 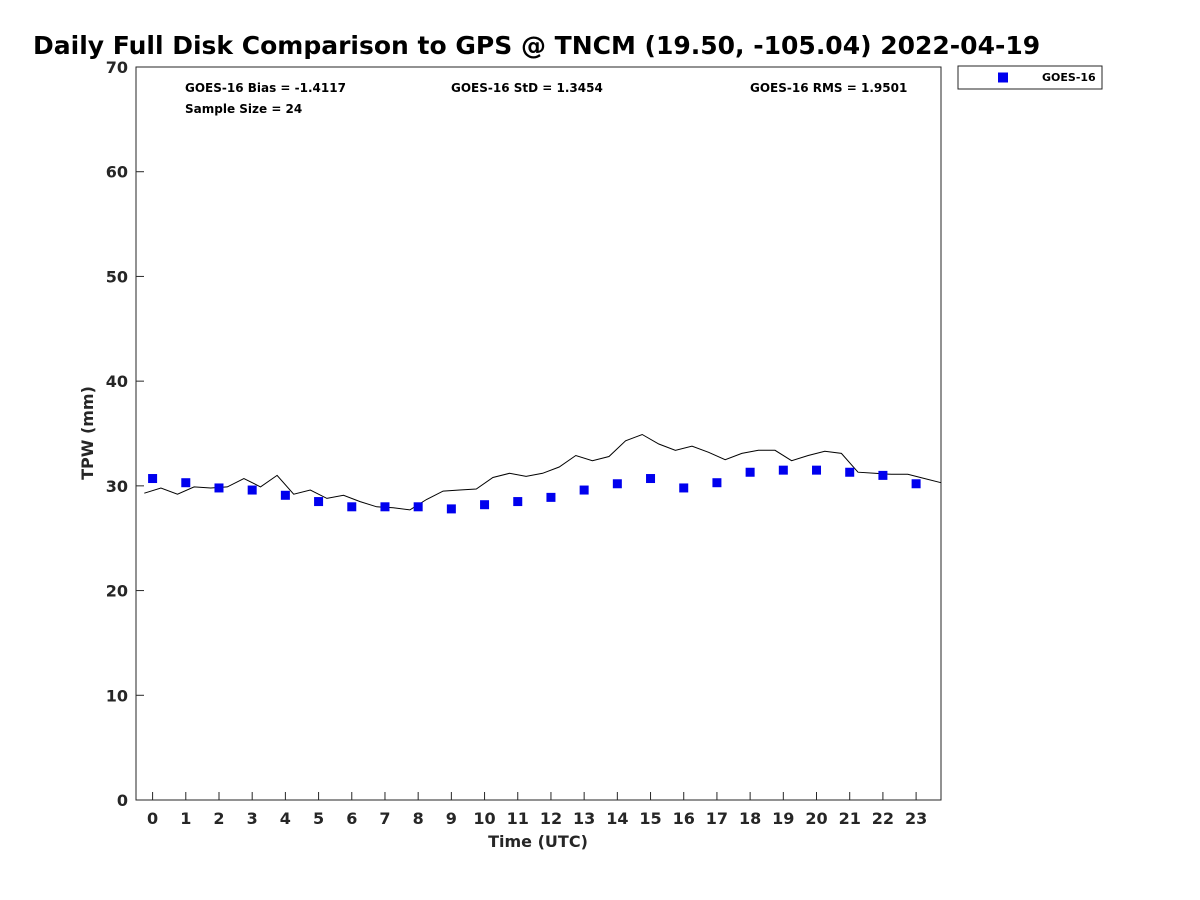 What do you see at coordinates (117, 172) in the screenshot?
I see `y-tick-label: 60` at bounding box center [117, 172].